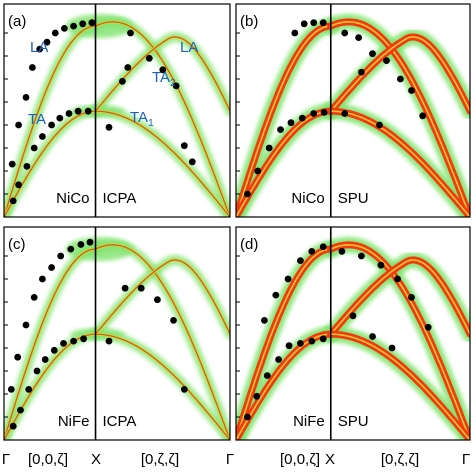 This screenshot has height=474, width=474. Describe the element at coordinates (160, 459) in the screenshot. I see `x-tick-label: [0,ζ,ζ]` at that location.